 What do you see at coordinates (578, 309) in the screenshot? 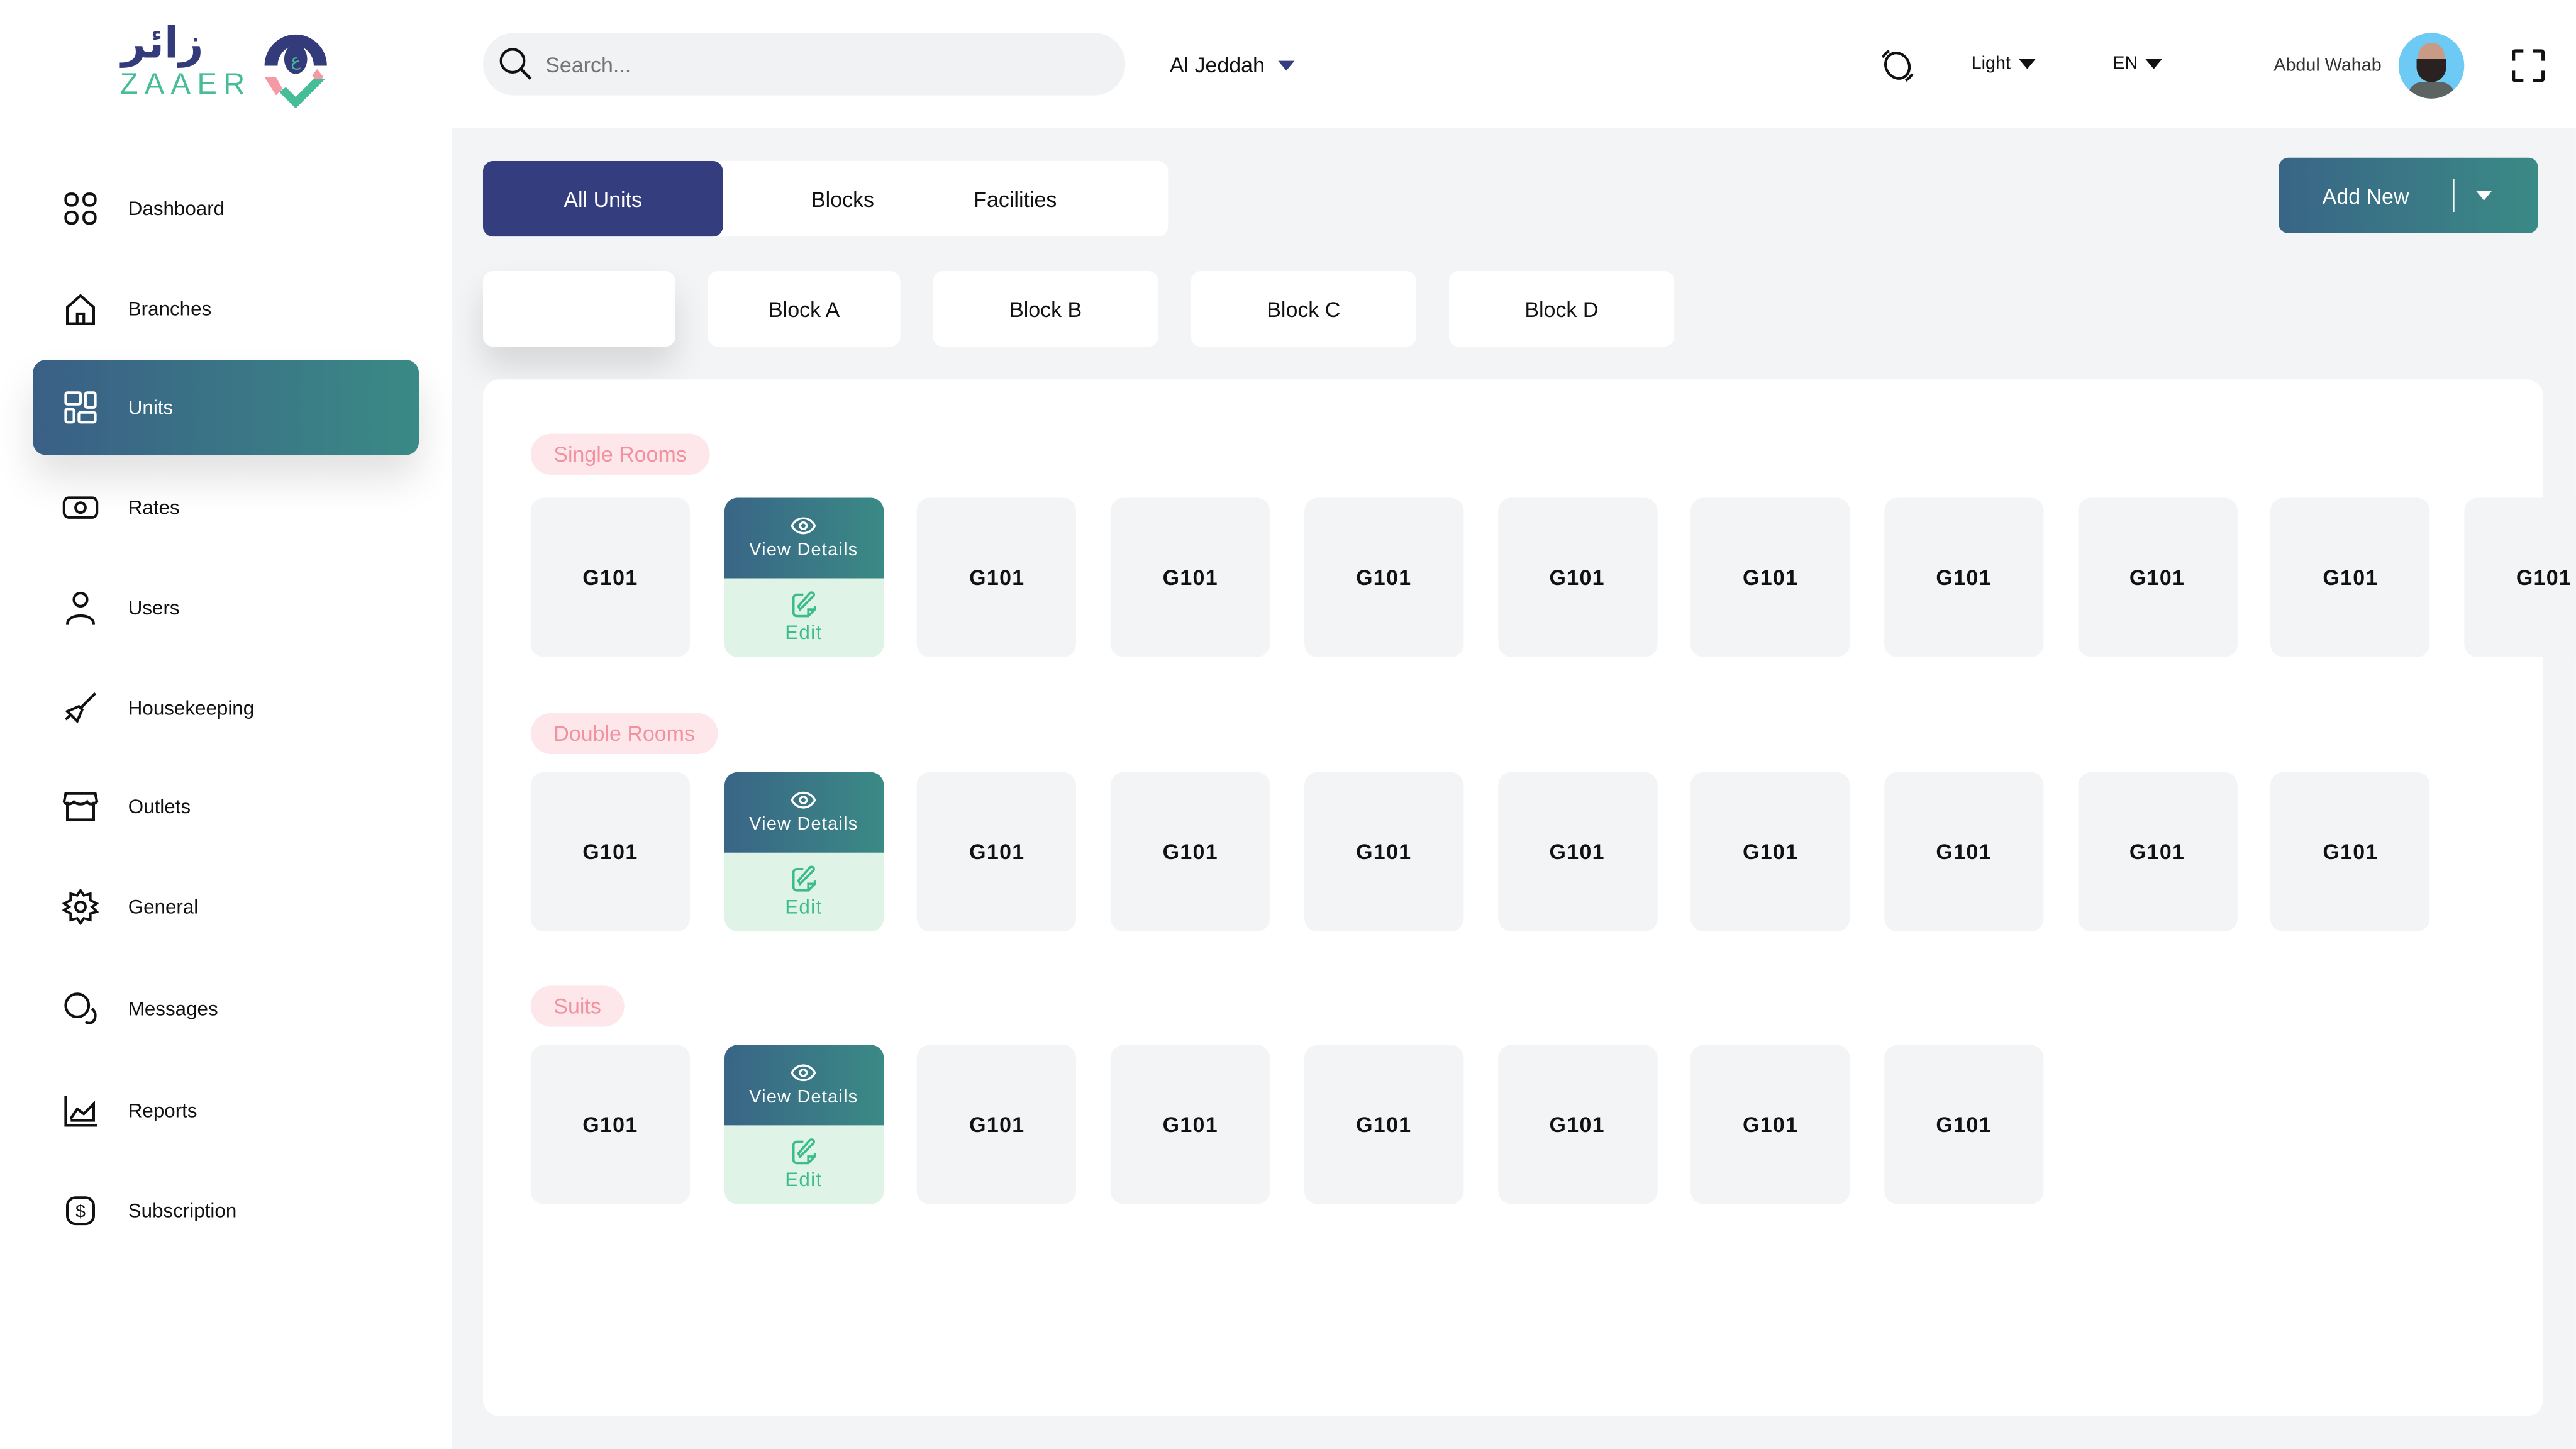
I see `block-view-all: View All` at bounding box center [578, 309].